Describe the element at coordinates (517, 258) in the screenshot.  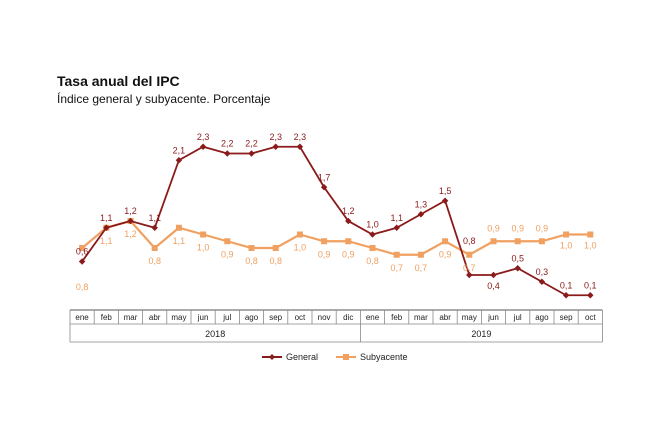
I see `data-label-general: 0,5` at that location.